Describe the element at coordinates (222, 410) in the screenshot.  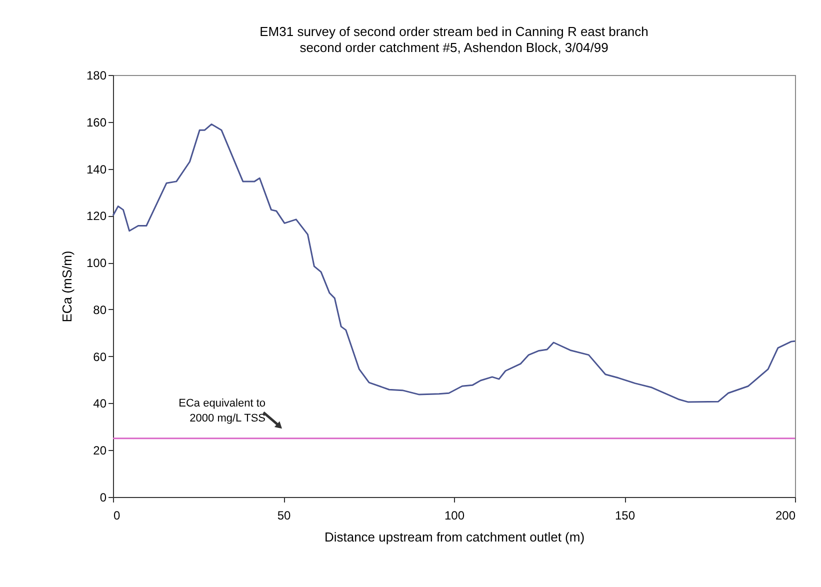
I see `annotation: ECa equivalent to 2000 mg/L TSS` at that location.